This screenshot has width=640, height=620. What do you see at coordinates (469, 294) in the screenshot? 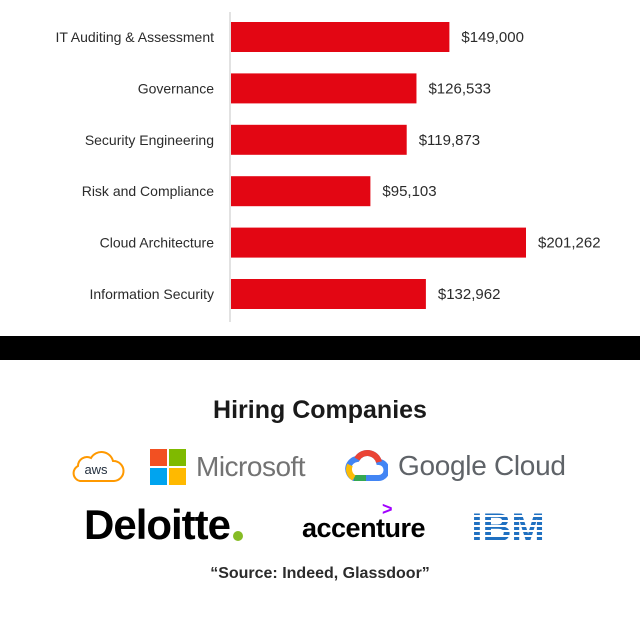
I see `value-label: $132,962` at bounding box center [469, 294].